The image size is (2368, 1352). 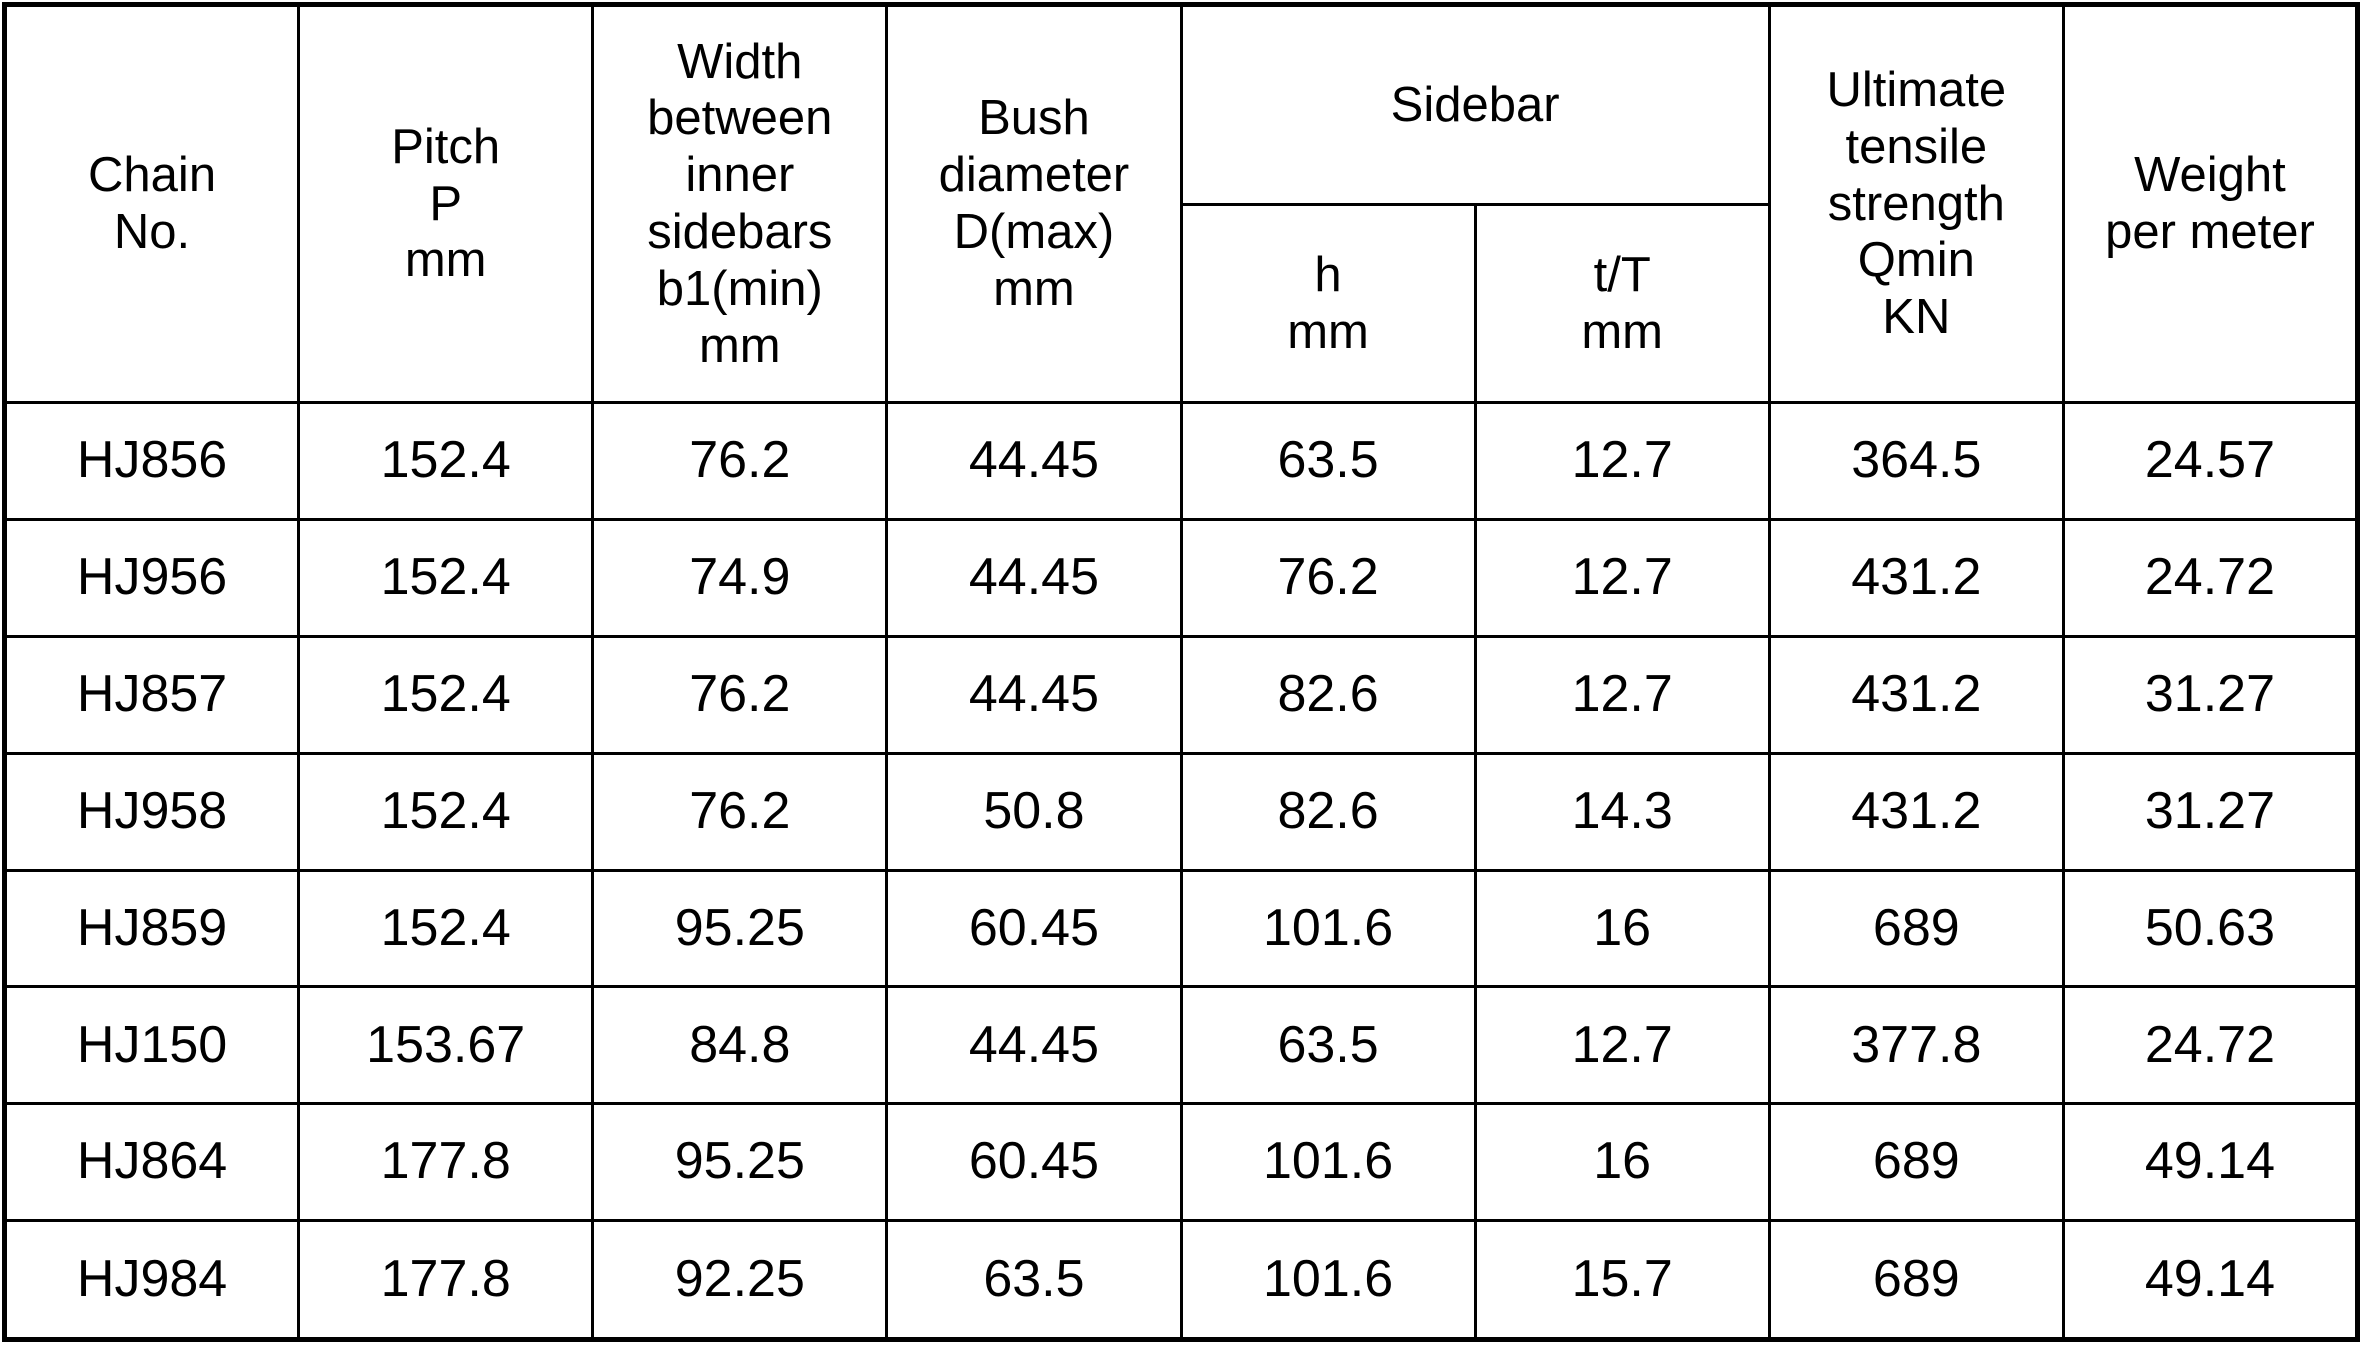 I want to click on cell-sidebar-h: 76.2, so click(x=1328, y=577).